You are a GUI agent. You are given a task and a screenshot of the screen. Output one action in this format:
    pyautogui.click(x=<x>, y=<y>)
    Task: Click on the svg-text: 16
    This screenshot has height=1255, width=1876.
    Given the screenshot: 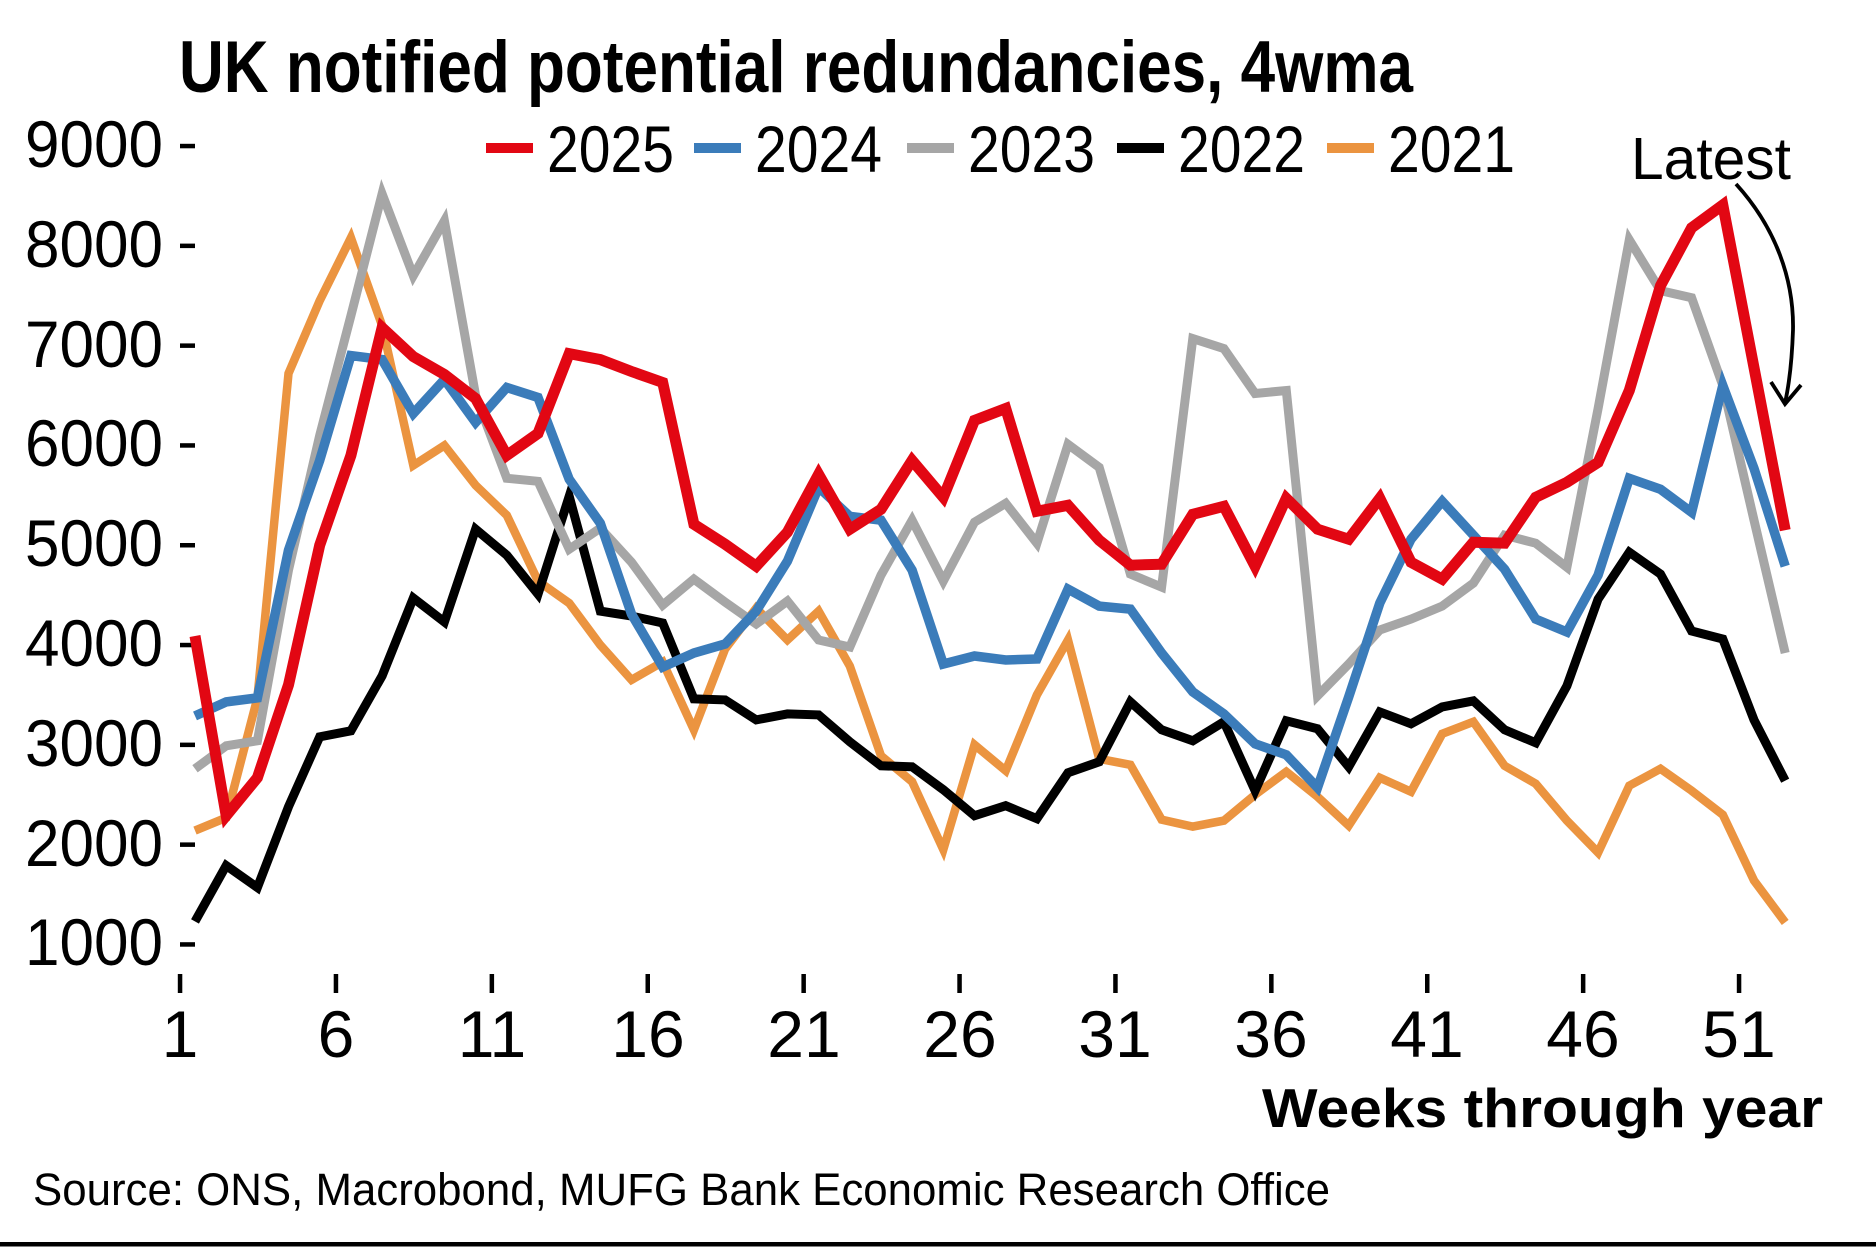 What is the action you would take?
    pyautogui.click(x=647, y=1034)
    